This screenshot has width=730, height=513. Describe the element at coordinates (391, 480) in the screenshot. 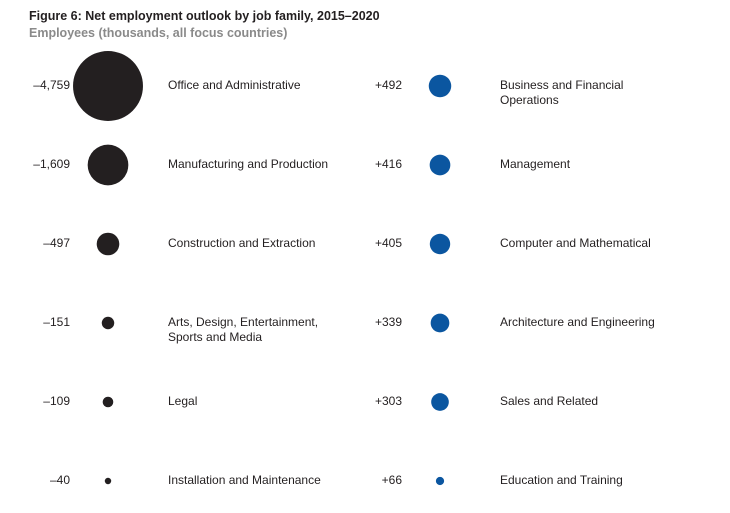

I see `value-label: +66` at that location.